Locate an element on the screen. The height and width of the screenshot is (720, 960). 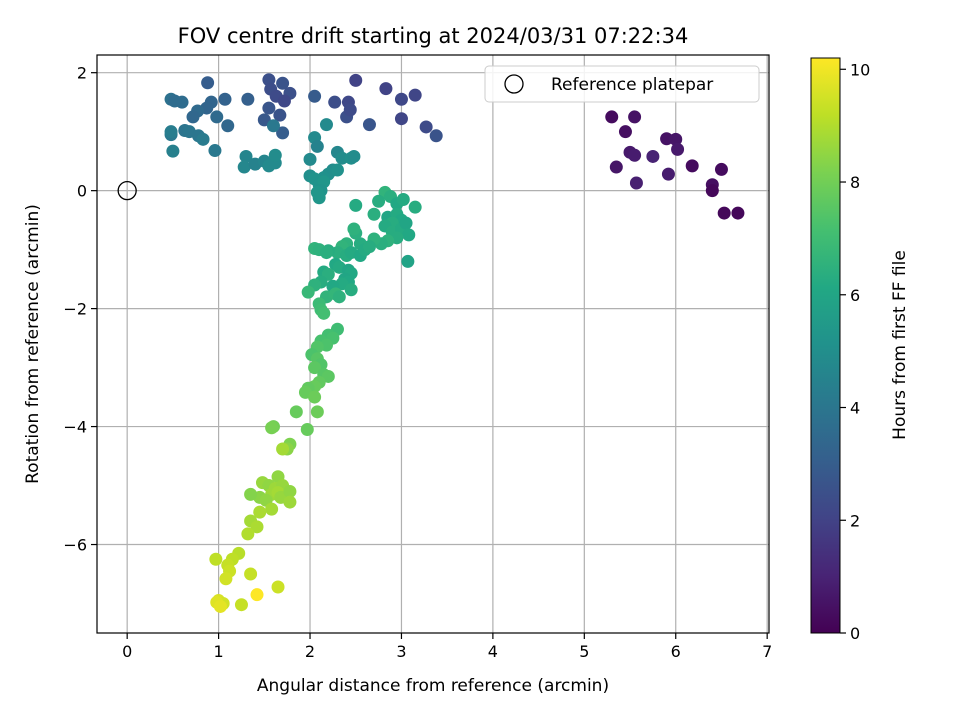
colorbar-ticks: 0 2 4 6 8 10 is located at coordinates (855, 351).